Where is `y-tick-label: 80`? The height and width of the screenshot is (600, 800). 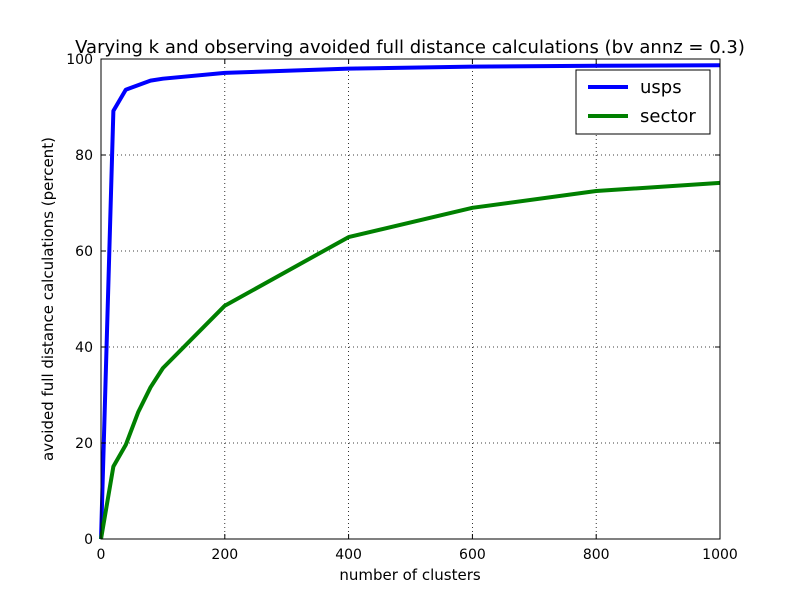 y-tick-label: 80 is located at coordinates (84, 156).